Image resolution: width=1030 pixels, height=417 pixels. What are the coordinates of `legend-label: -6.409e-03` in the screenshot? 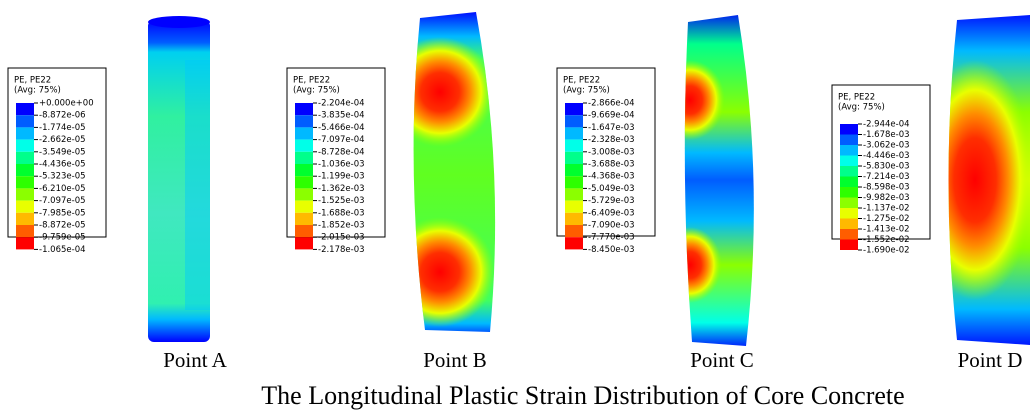 It's located at (611, 213).